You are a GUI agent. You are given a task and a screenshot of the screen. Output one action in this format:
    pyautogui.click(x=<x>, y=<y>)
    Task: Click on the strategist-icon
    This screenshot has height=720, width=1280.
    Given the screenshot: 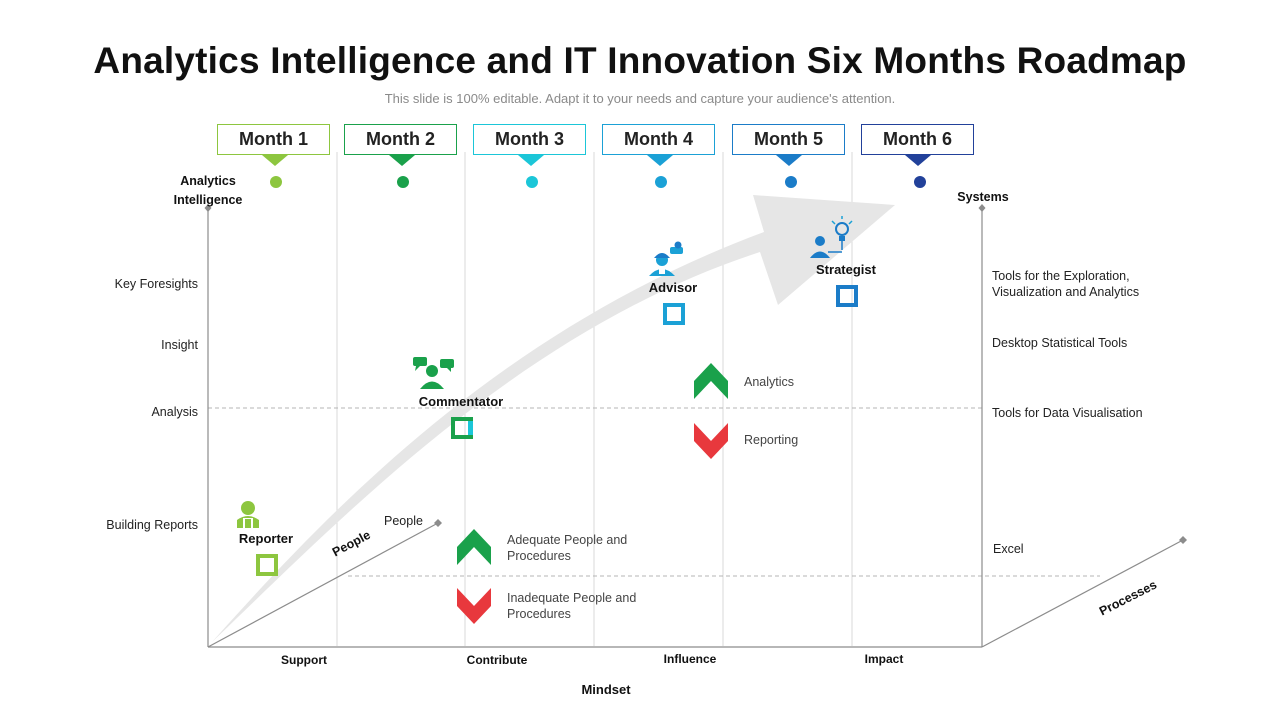 What is the action you would take?
    pyautogui.click(x=831, y=237)
    